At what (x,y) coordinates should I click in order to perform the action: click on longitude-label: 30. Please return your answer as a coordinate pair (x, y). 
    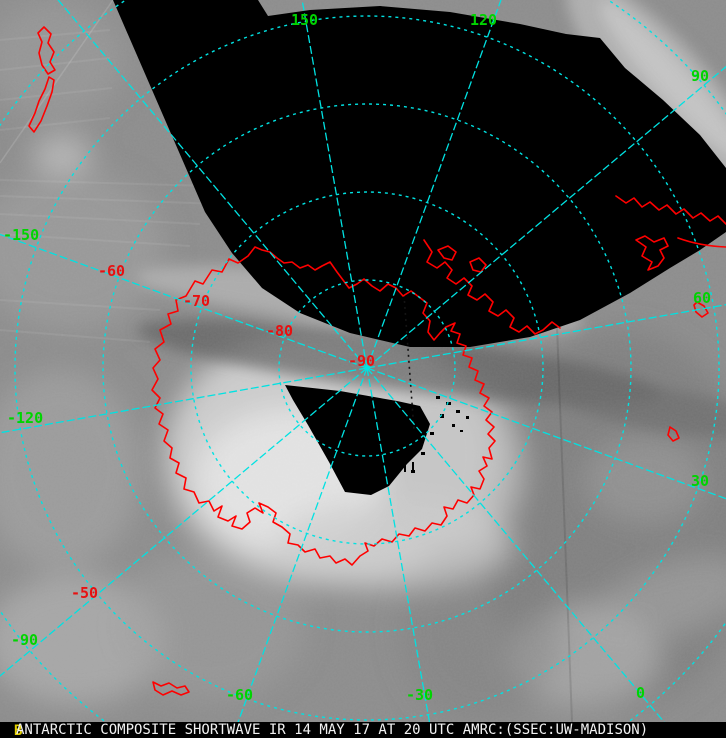
    Looking at the image, I should click on (700, 481).